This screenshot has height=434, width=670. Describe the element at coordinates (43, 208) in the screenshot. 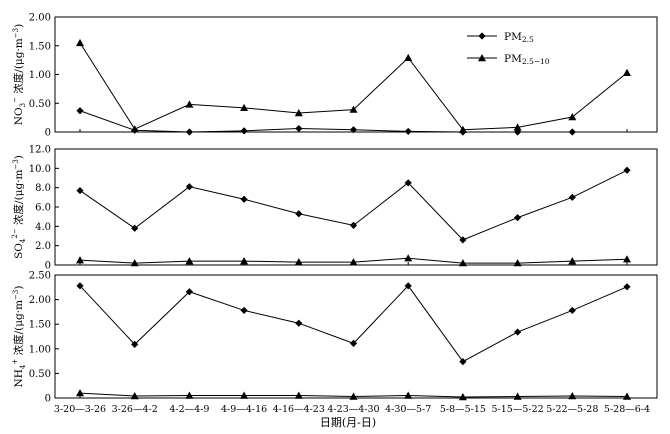

I see `y-tick-label: 6.0` at that location.